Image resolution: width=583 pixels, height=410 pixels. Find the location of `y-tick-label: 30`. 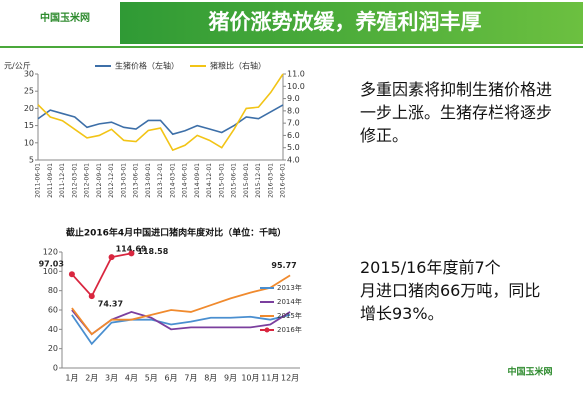

y-tick-label: 30 is located at coordinates (29, 74).